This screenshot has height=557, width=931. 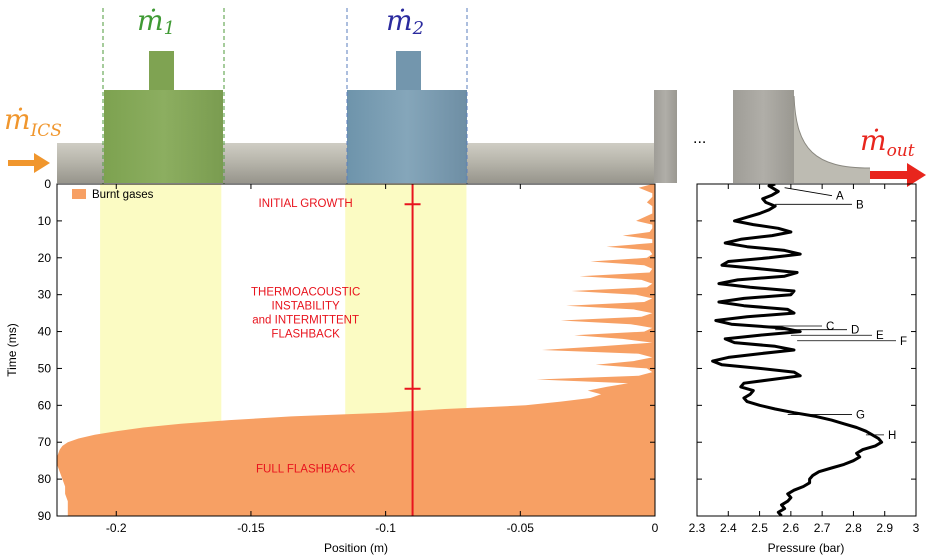 I want to click on pressure-marker-label: B, so click(x=860, y=205).